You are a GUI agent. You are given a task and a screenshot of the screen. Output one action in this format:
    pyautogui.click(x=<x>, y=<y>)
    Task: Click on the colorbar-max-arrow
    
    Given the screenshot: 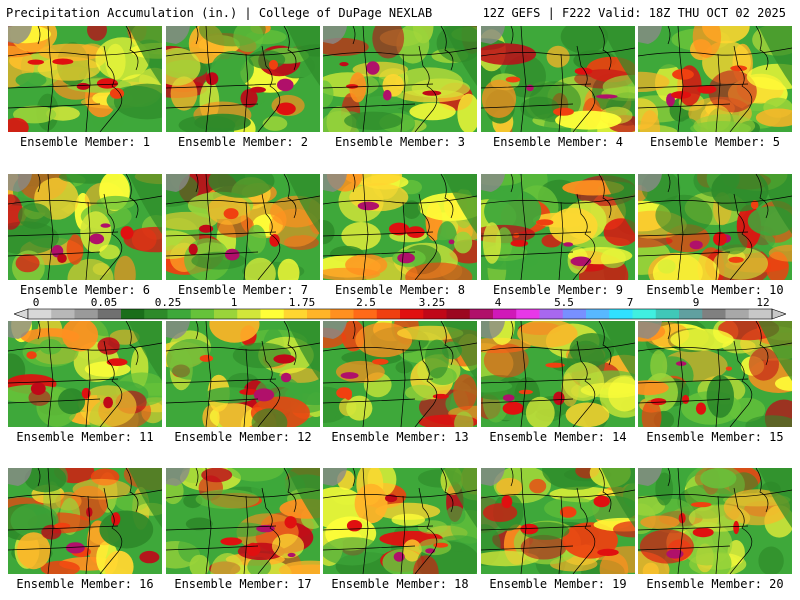 What is the action you would take?
    pyautogui.click(x=778, y=314)
    